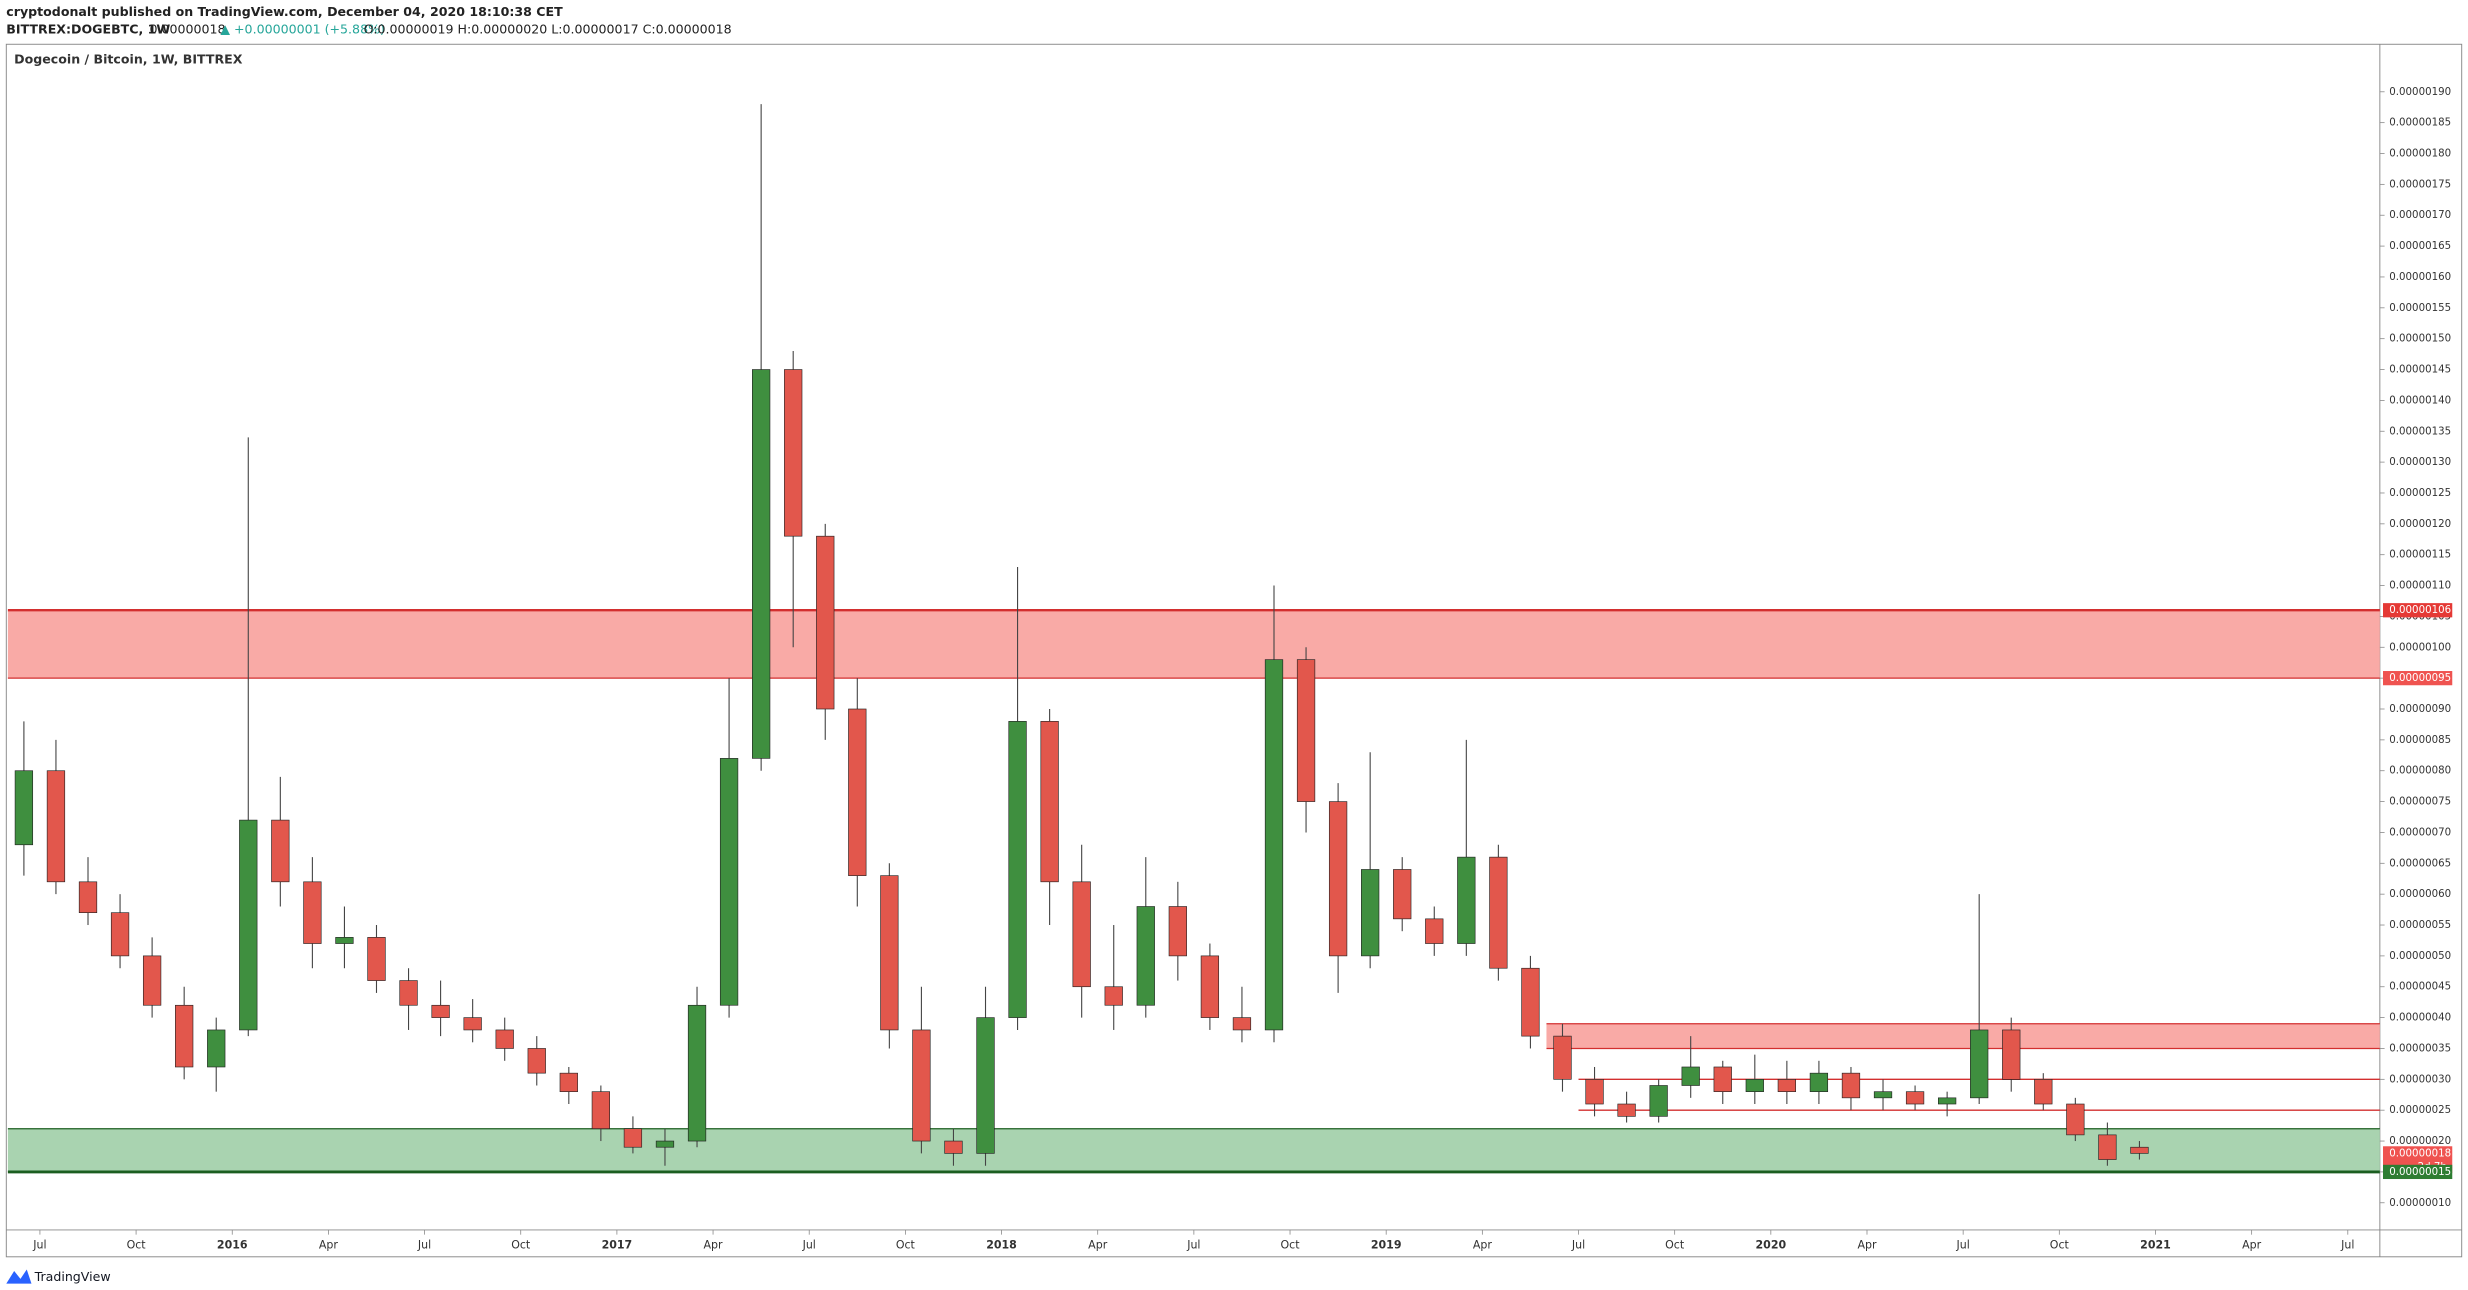 The width and height of the screenshot is (2468, 1290). What do you see at coordinates (2420, 555) in the screenshot?
I see `y-tick-label: 0.00000115` at bounding box center [2420, 555].